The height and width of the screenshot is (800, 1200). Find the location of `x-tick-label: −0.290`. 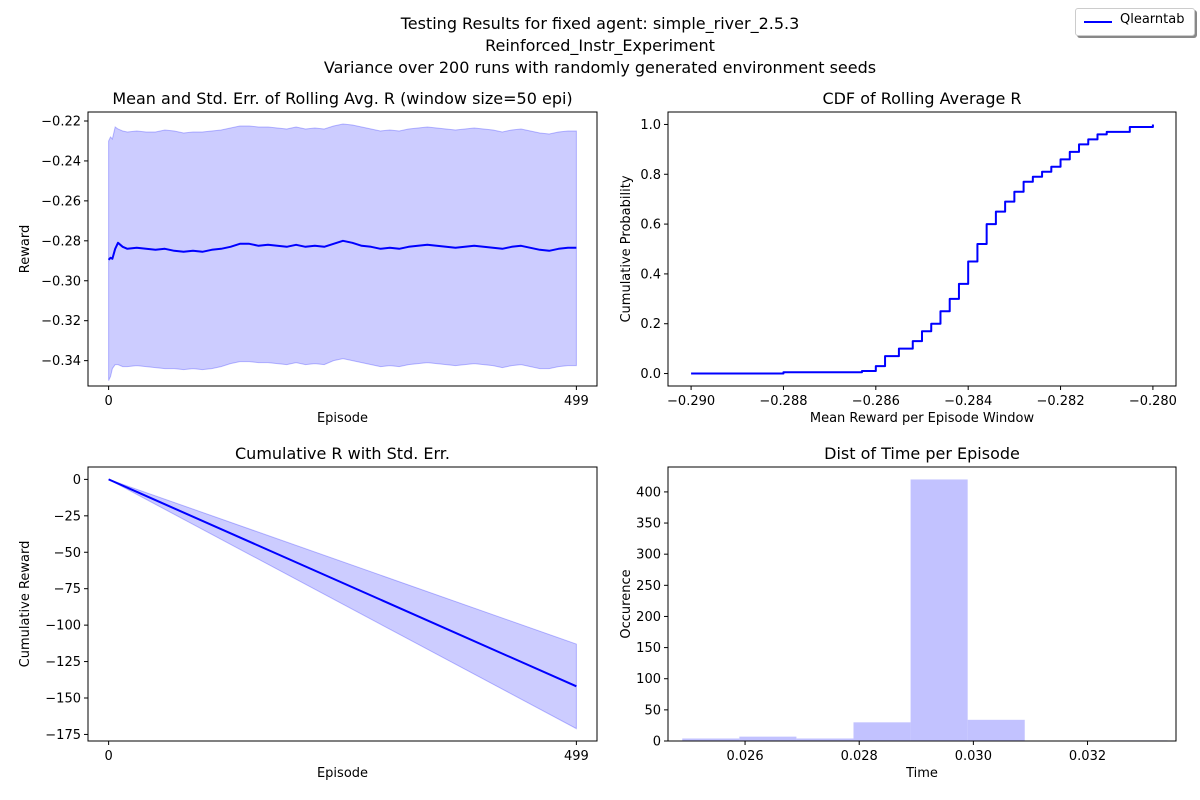

x-tick-label: −0.290 is located at coordinates (691, 401).